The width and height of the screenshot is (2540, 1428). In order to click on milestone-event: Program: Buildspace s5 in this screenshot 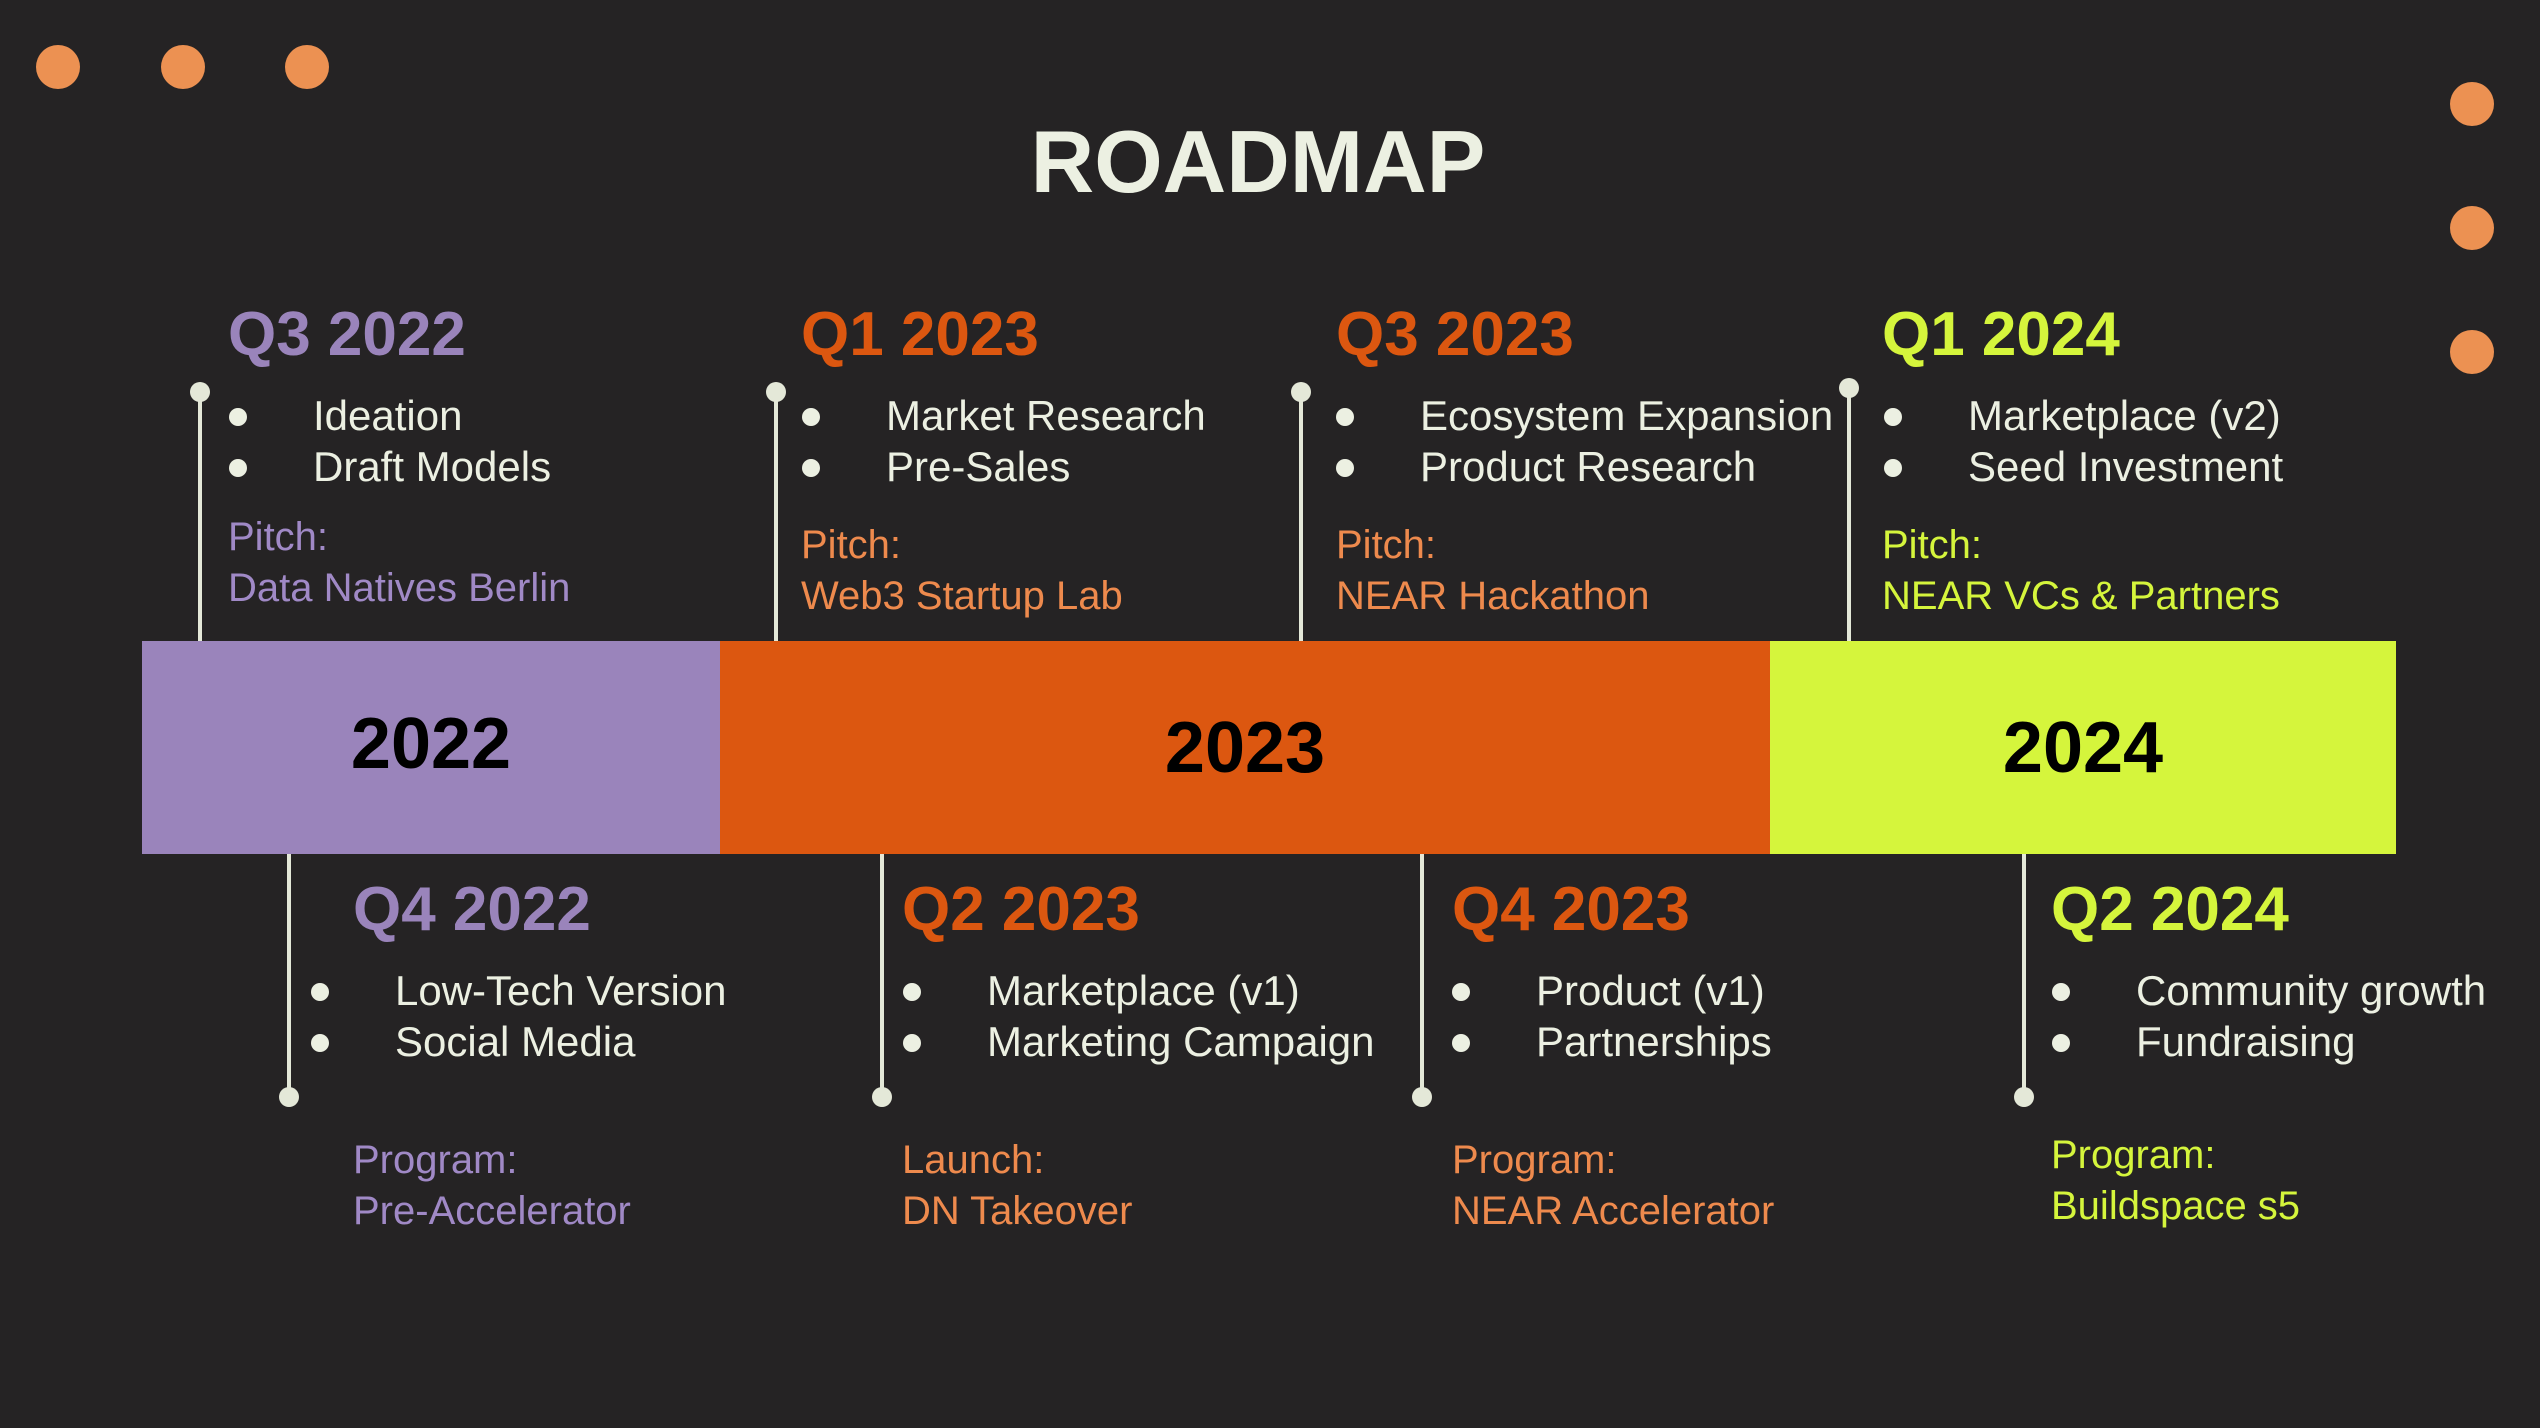, I will do `click(2175, 1181)`.